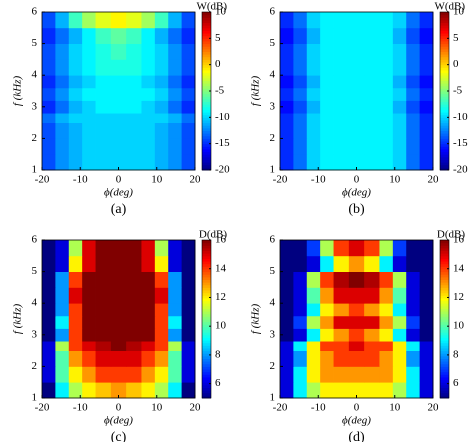  Describe the element at coordinates (218, 354) in the screenshot. I see `colorbar-tick-label: 8` at that location.